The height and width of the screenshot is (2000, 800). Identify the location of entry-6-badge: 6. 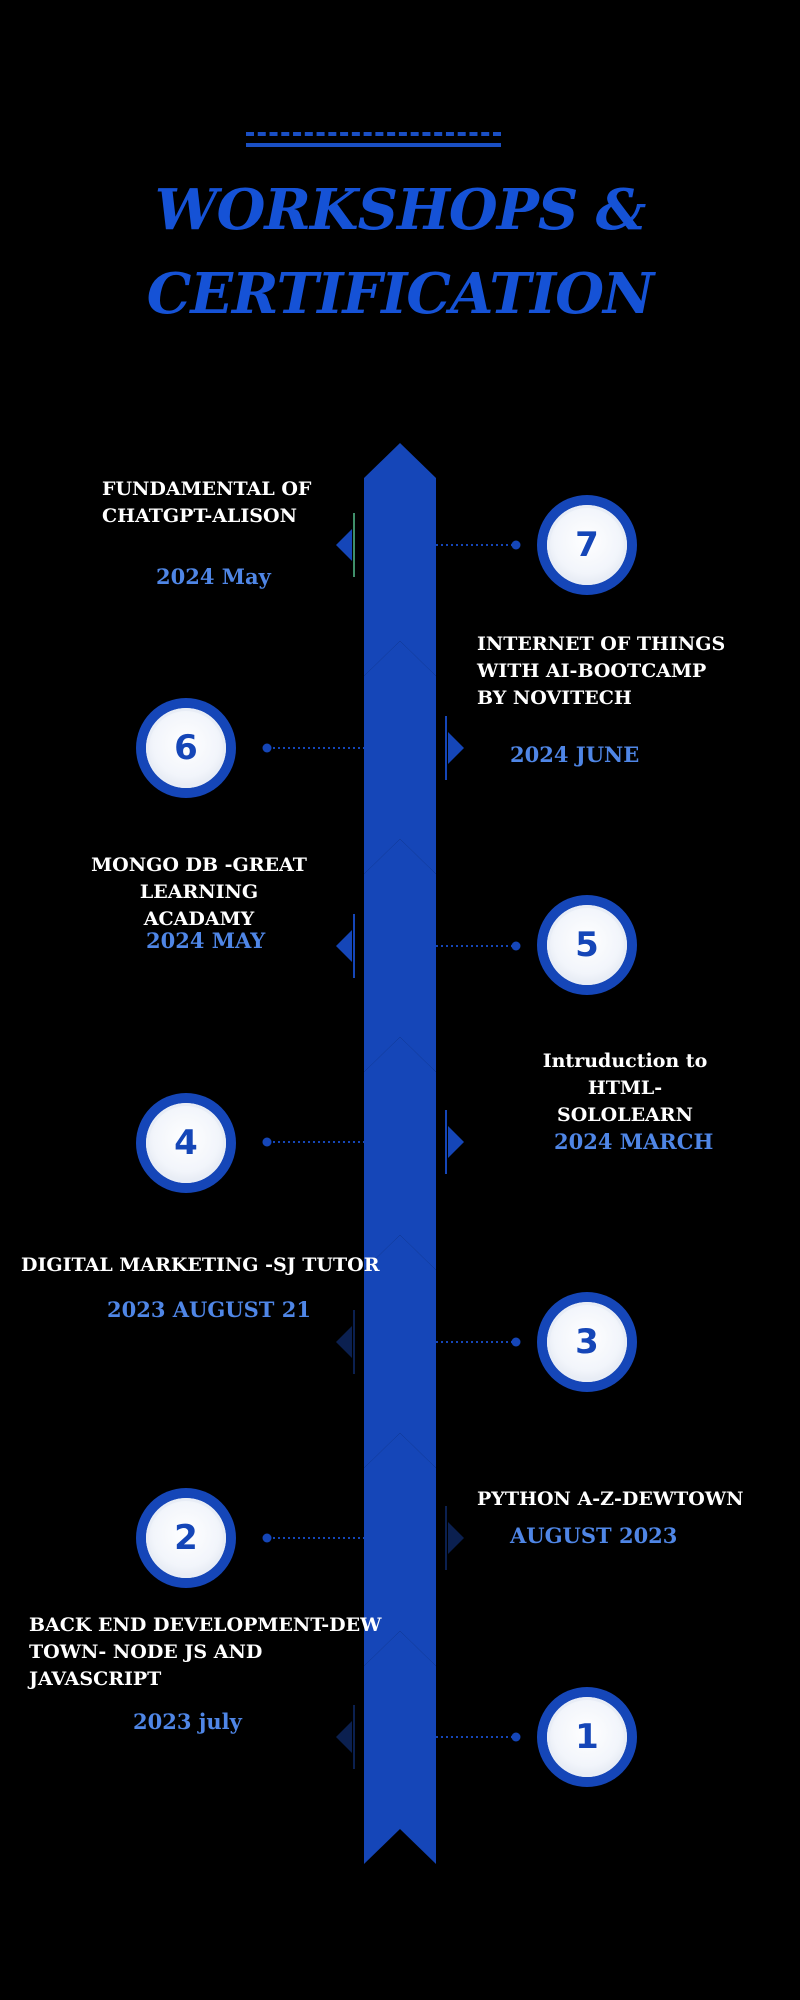
(186, 748).